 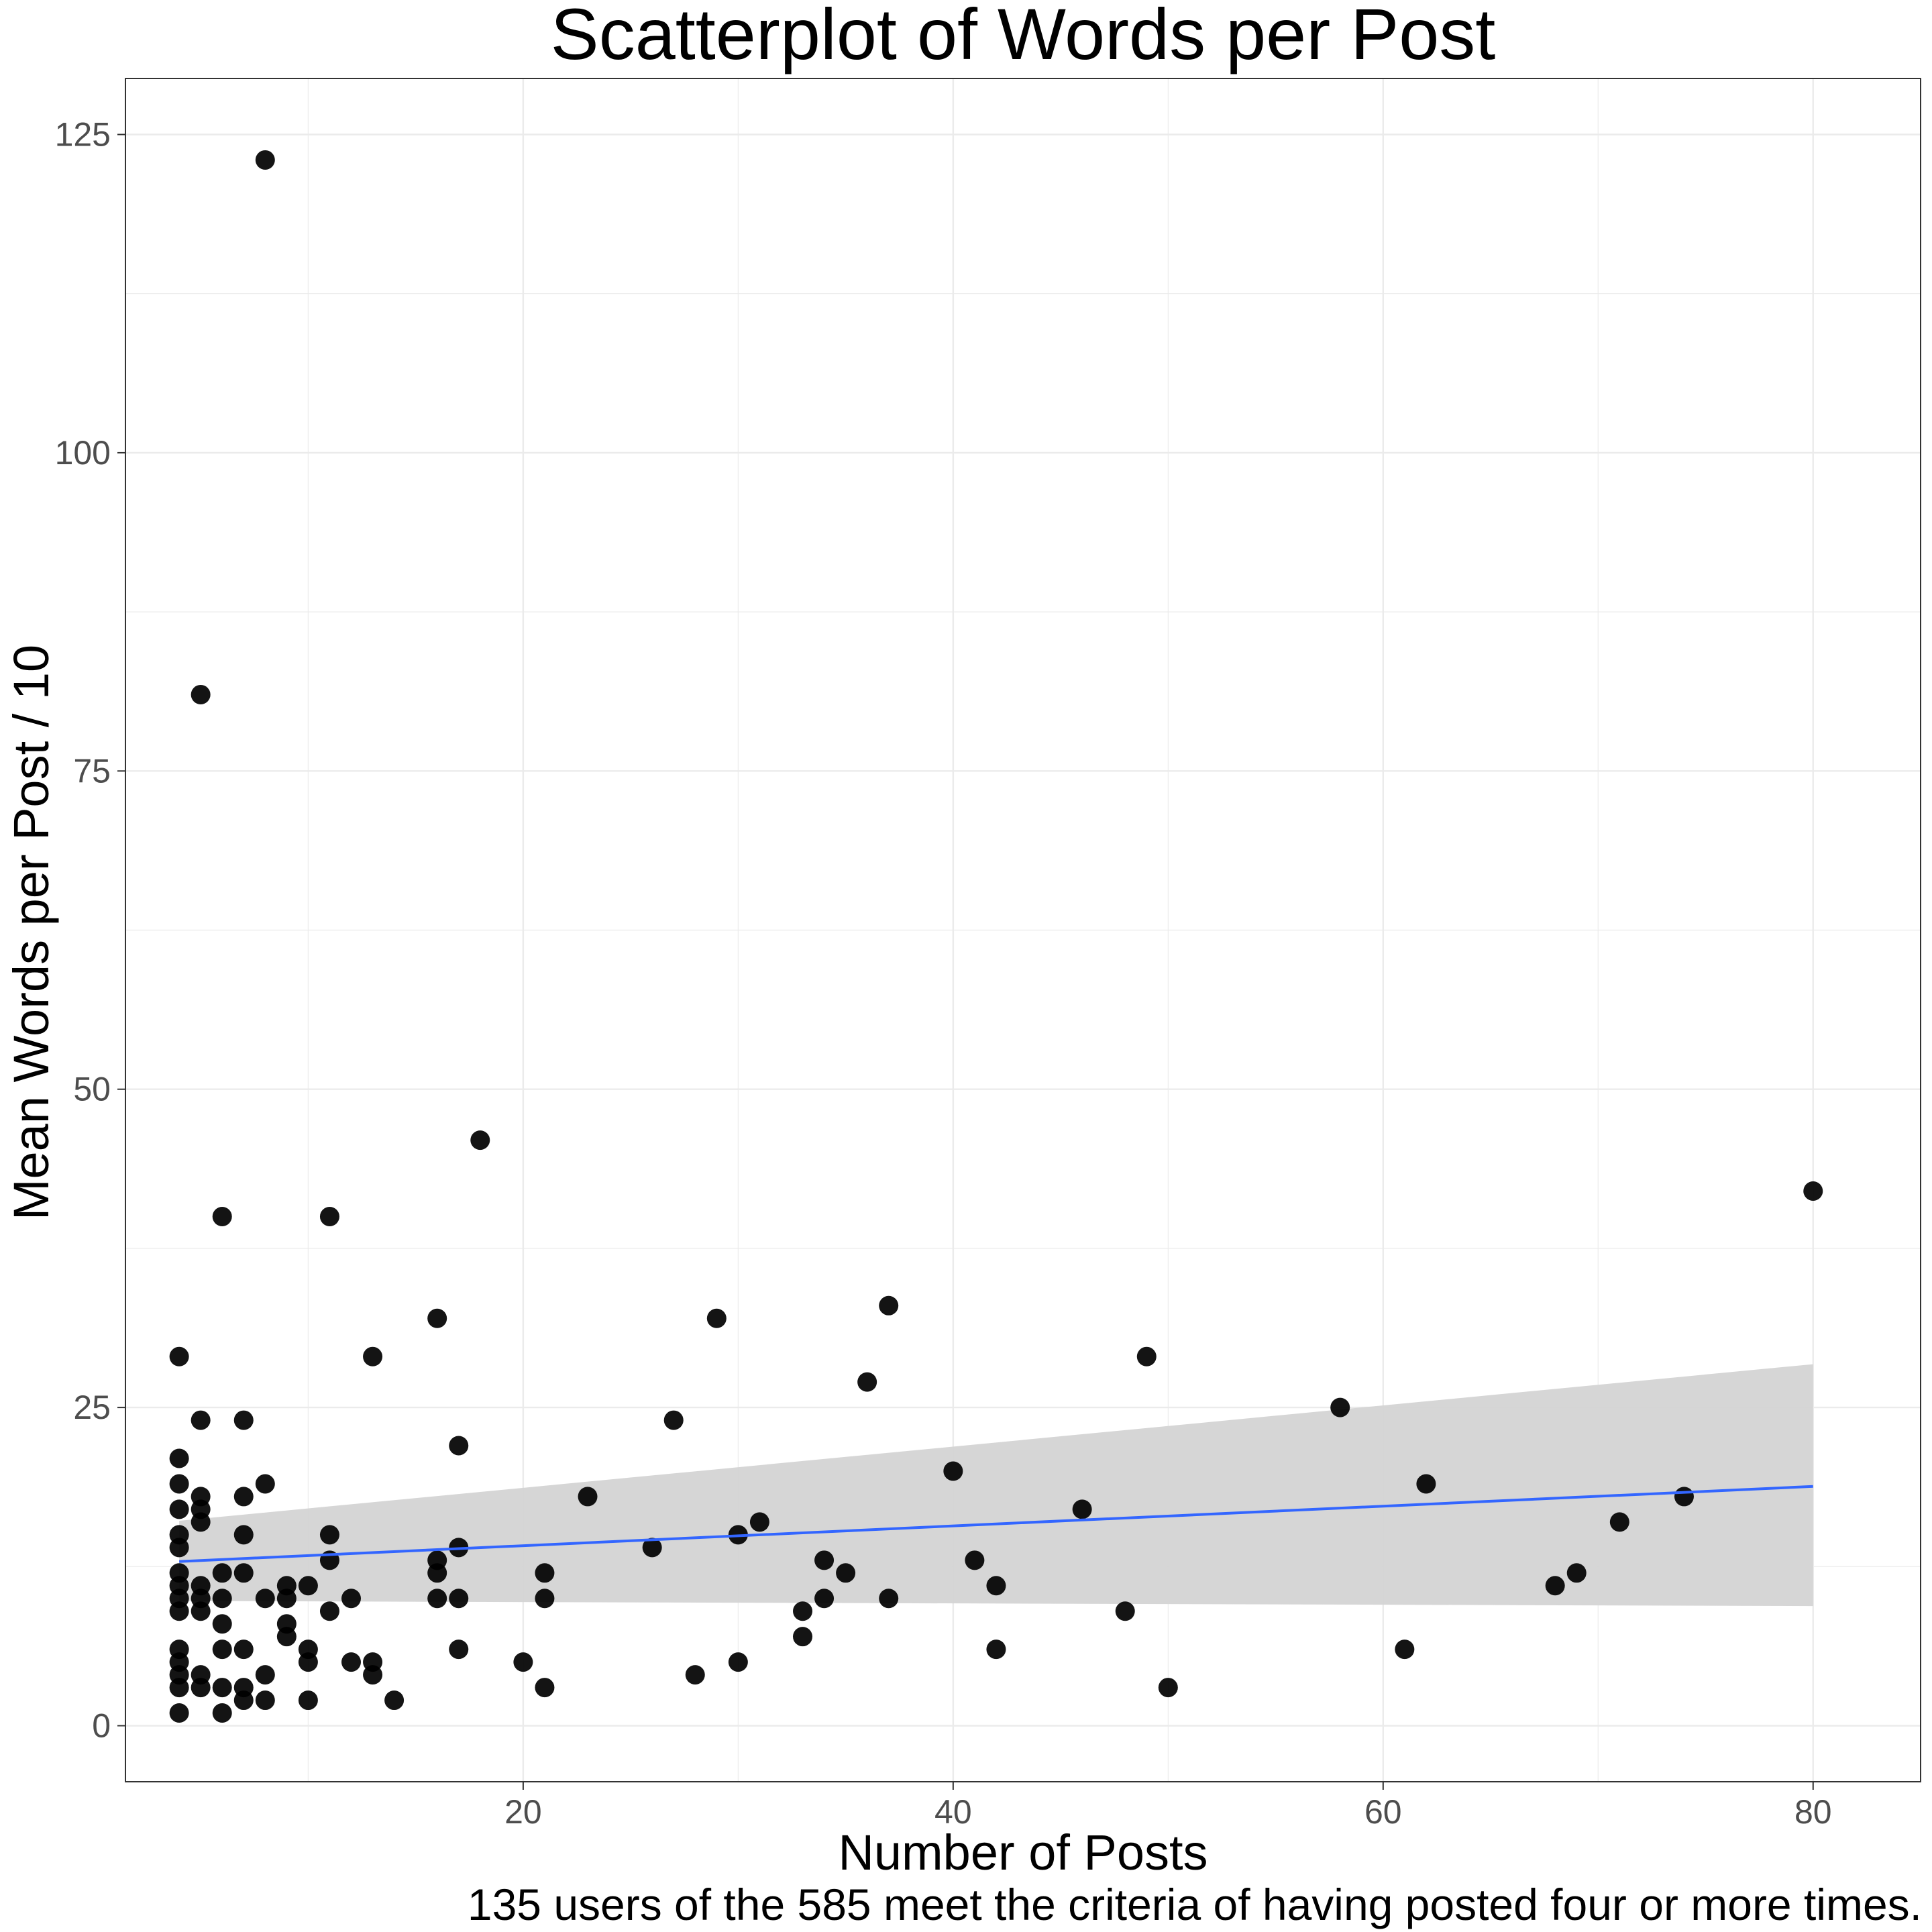 What do you see at coordinates (953, 1812) in the screenshot?
I see `x-tick-label: 40` at bounding box center [953, 1812].